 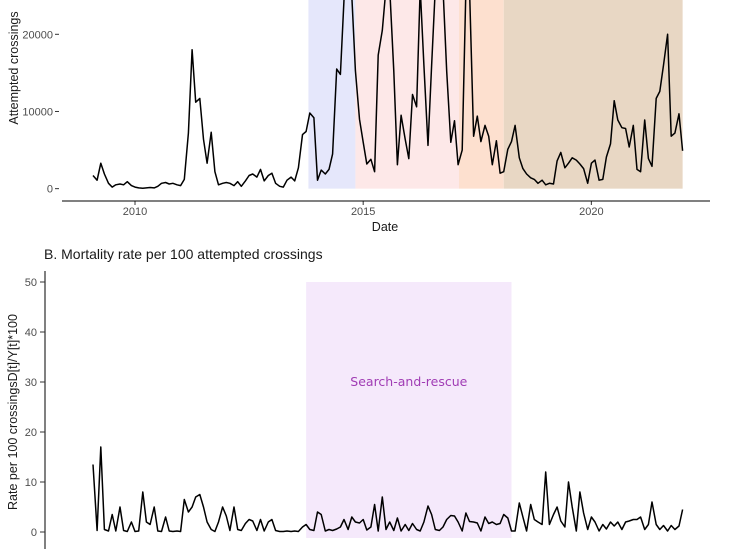 What do you see at coordinates (31, 333) in the screenshot?
I see `panel-b-y-tick-label: 40` at bounding box center [31, 333].